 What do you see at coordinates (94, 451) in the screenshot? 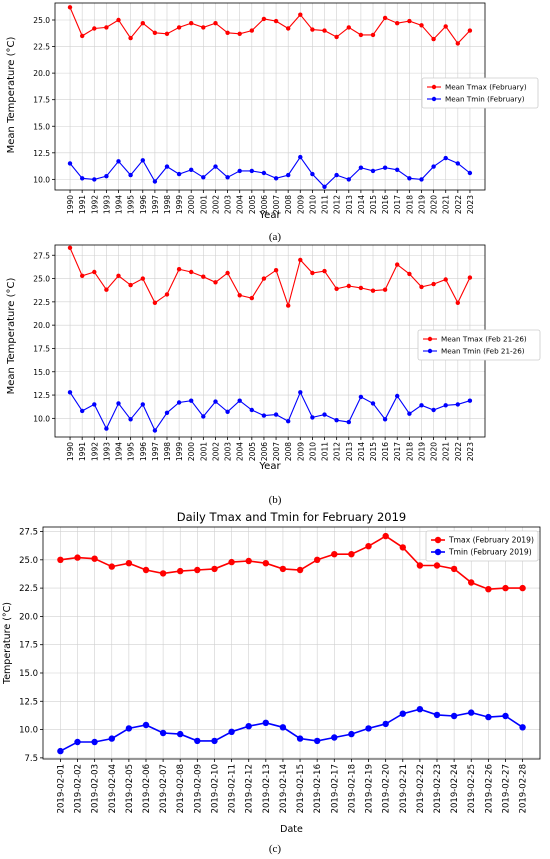
I see `x-tick-label: 1992` at bounding box center [94, 451].